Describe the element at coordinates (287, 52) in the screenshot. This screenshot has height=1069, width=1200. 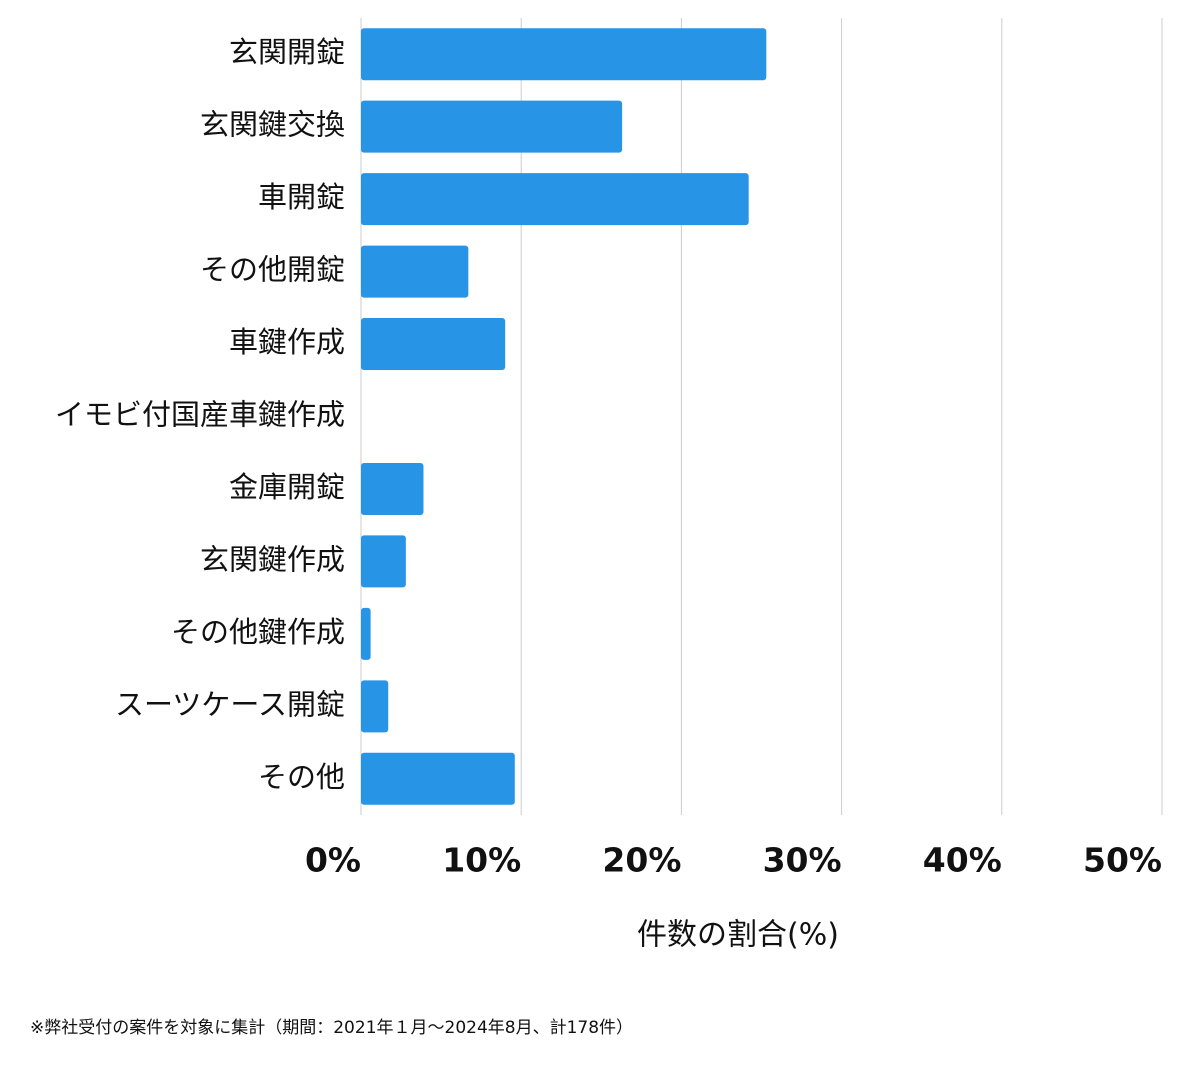
I see `y-tick-label: 玄関開錠` at that location.